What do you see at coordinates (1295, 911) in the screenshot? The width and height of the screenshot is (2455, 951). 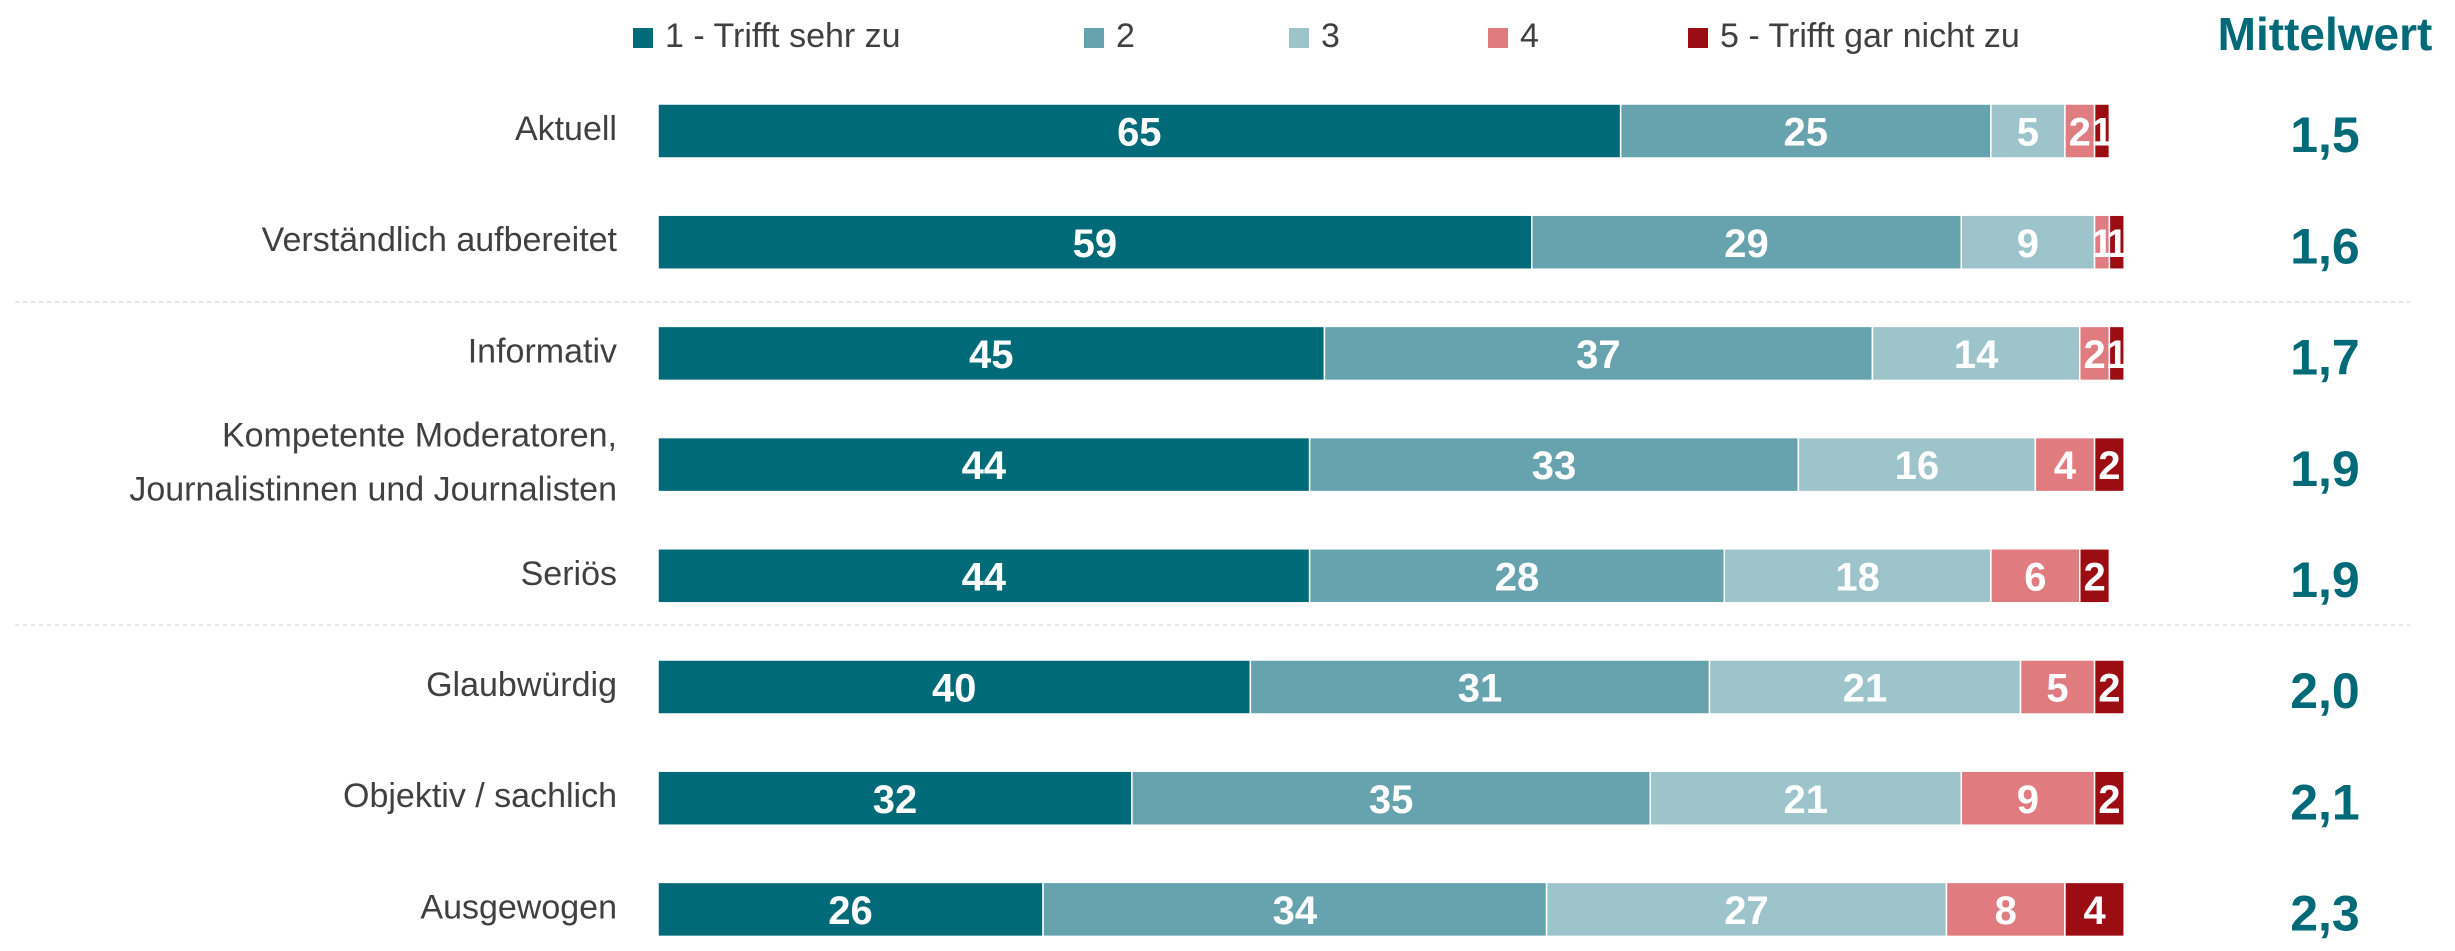 I see `data-label: 34` at bounding box center [1295, 911].